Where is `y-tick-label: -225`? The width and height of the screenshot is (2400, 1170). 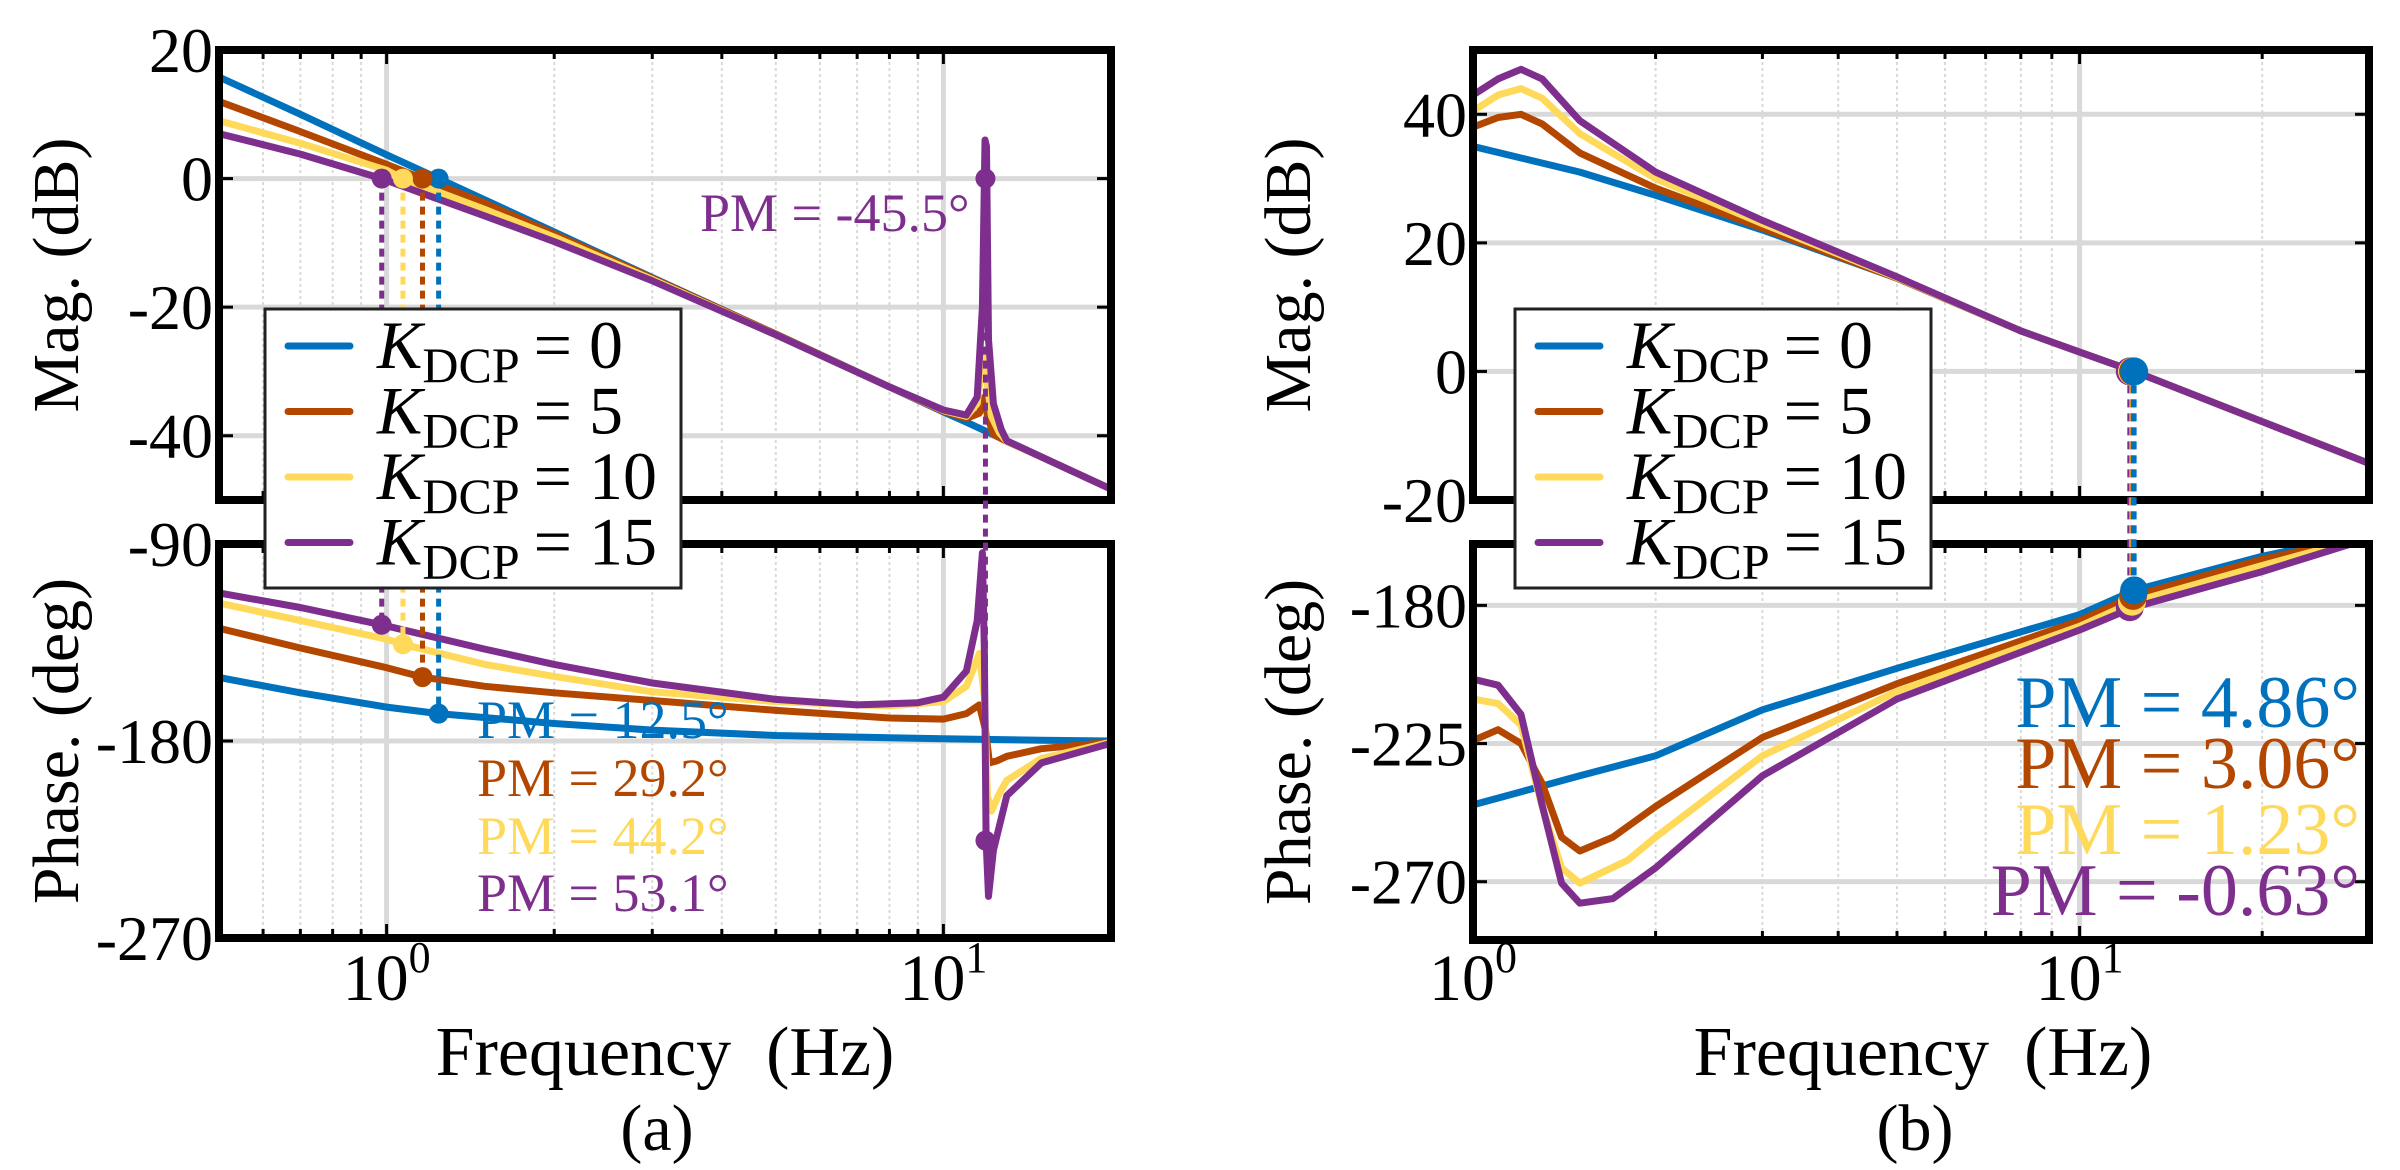
y-tick-label: -225 is located at coordinates (1408, 744).